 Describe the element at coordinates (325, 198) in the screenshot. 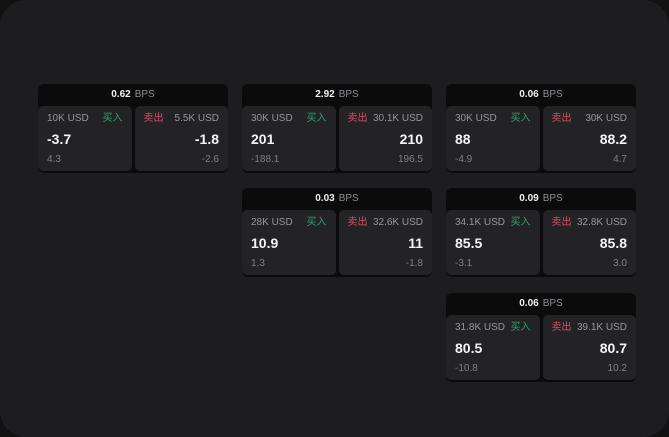

I see `spread-value: 0.03` at that location.